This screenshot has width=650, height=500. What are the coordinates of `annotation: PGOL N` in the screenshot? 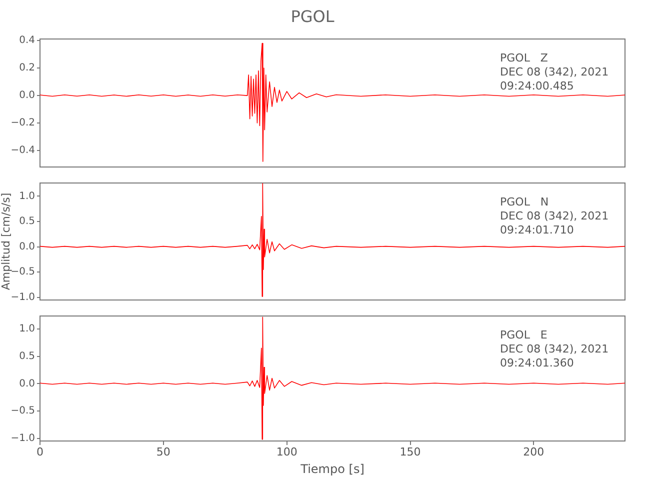 It's located at (524, 201).